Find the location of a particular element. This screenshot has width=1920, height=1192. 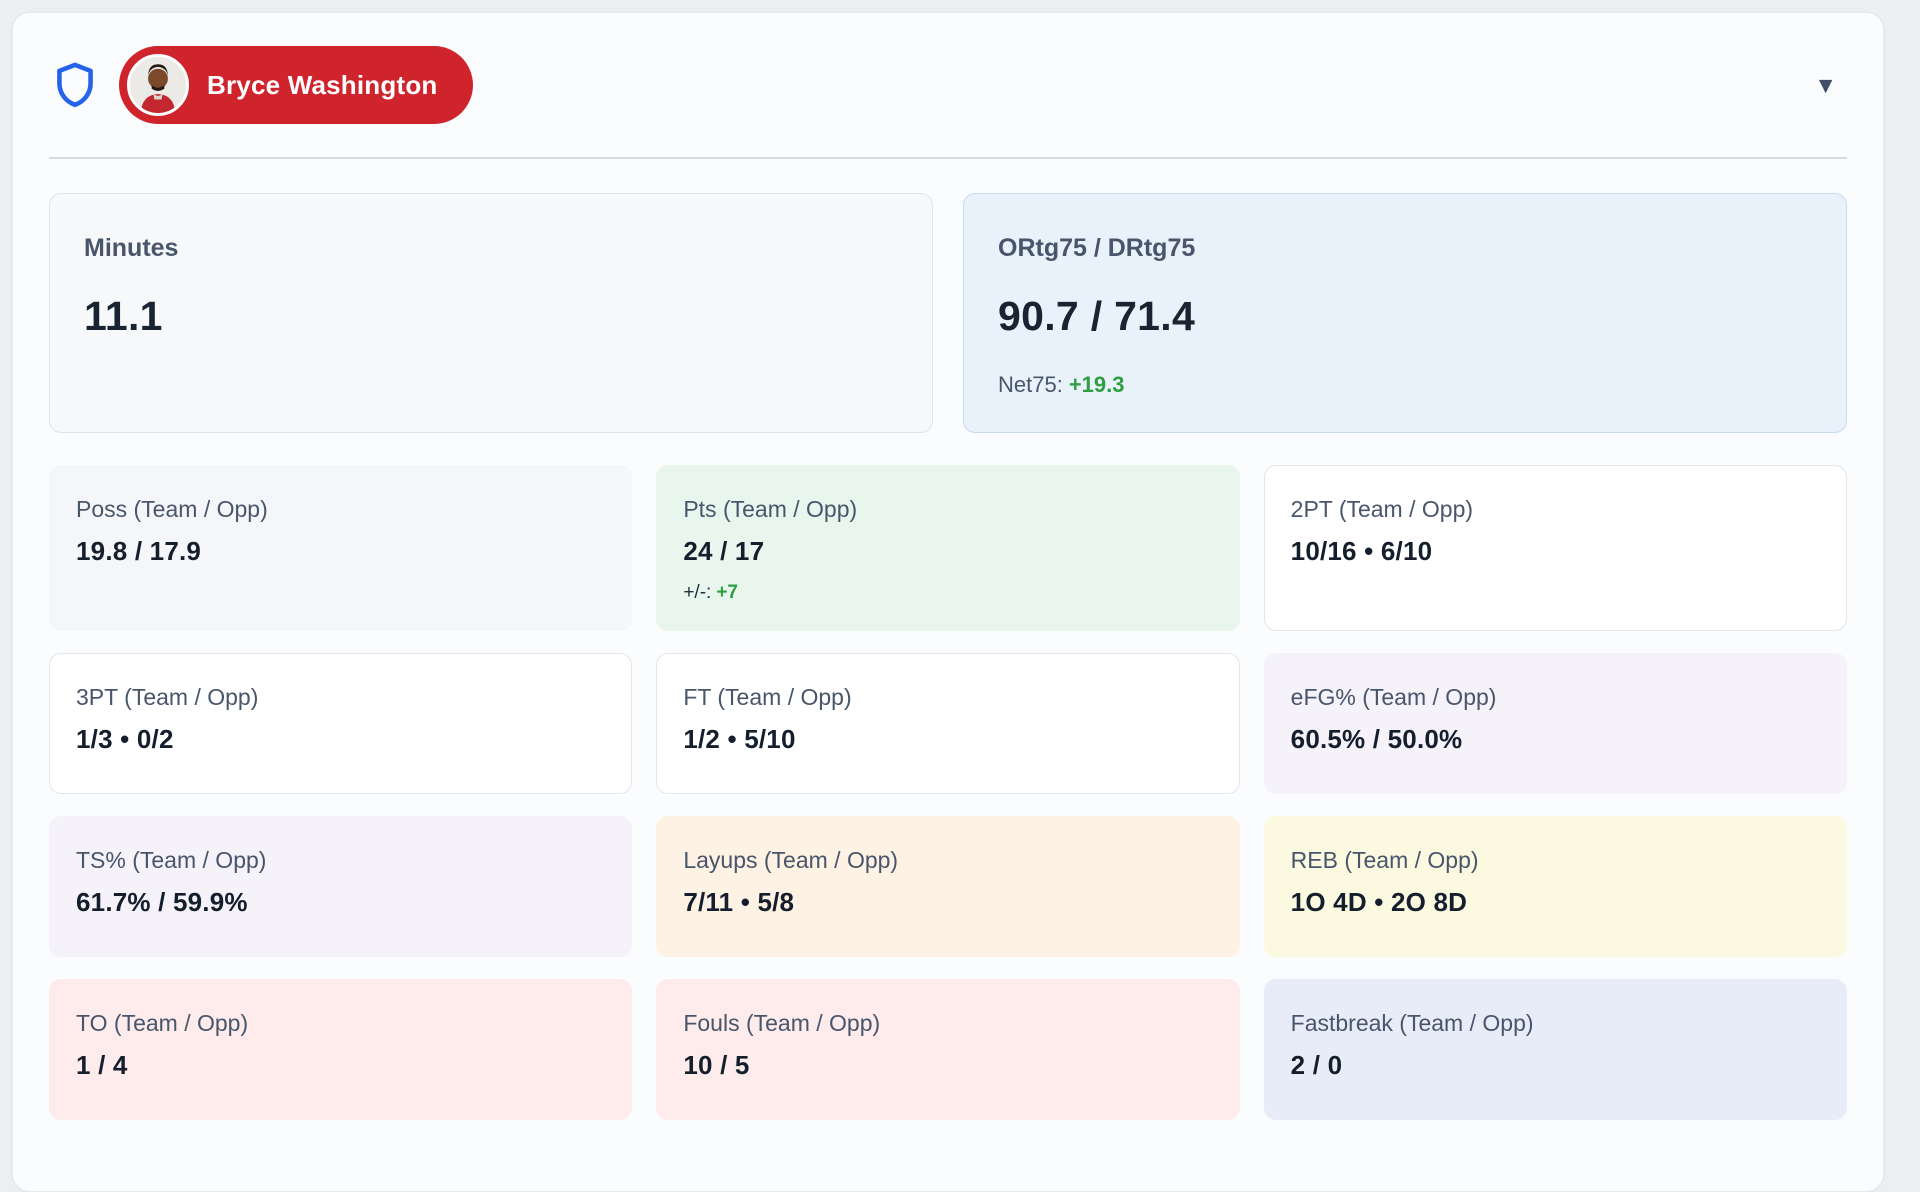

minutes-value: 11.1 is located at coordinates (123, 316).